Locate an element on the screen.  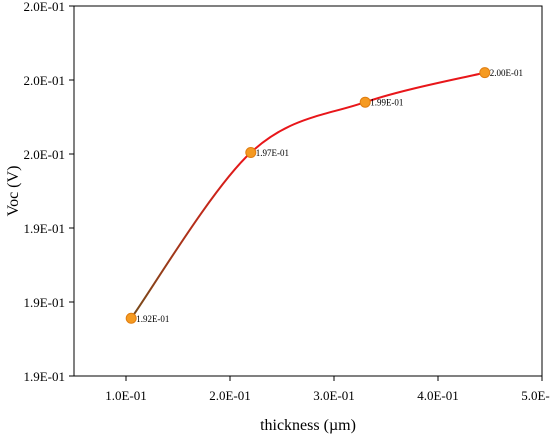
data-label: 1.99E-01 is located at coordinates (386, 103).